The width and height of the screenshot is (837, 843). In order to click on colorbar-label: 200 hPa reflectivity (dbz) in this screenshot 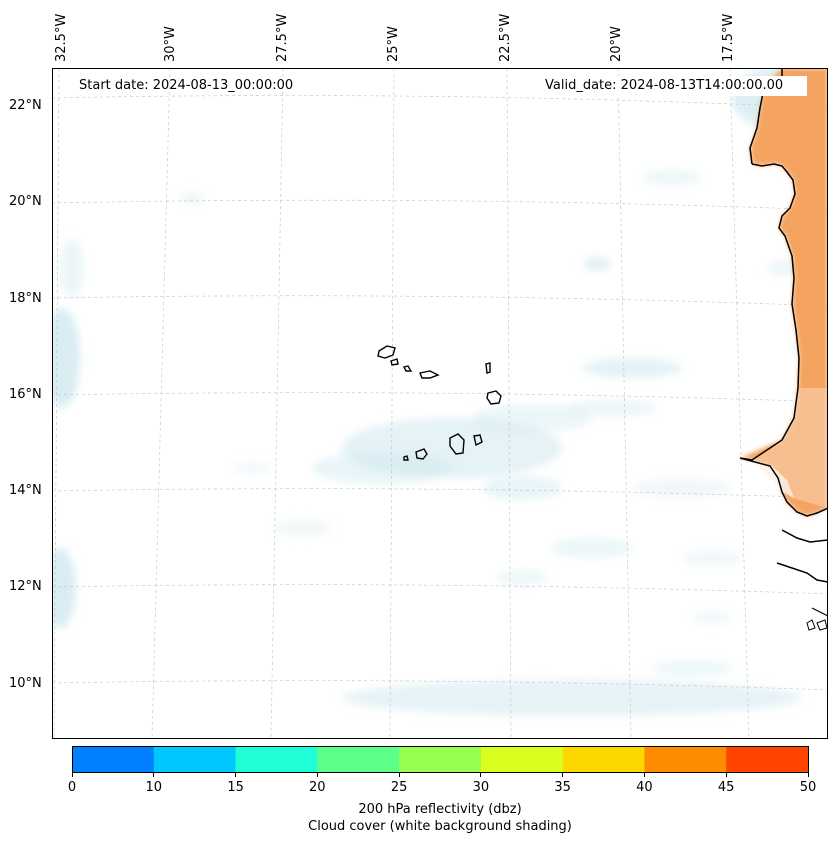, I will do `click(440, 809)`.